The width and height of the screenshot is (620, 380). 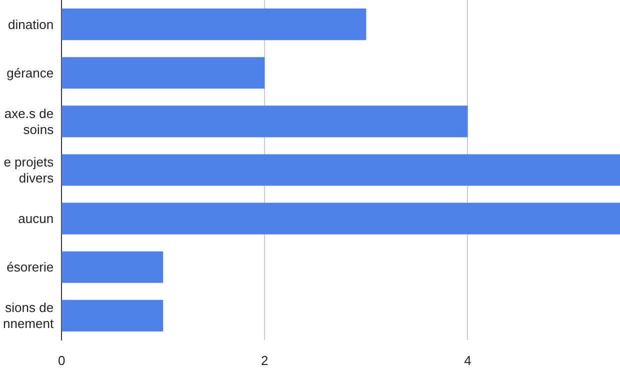 What do you see at coordinates (264, 360) in the screenshot?
I see `x-tick-label: 2` at bounding box center [264, 360].